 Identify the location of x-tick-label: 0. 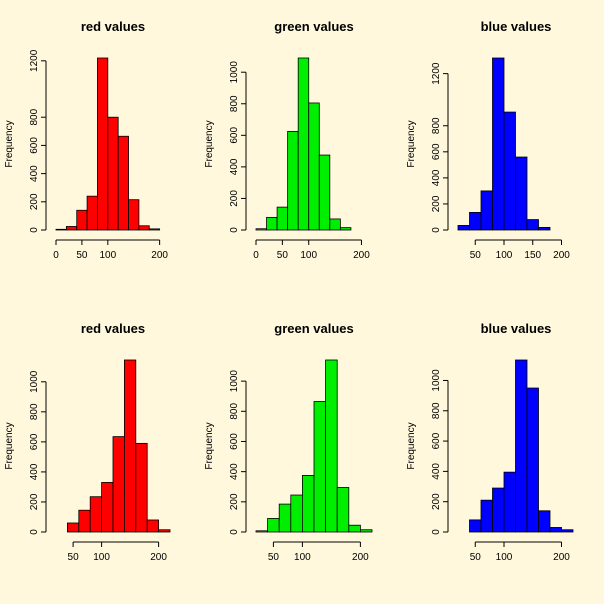
(256, 255).